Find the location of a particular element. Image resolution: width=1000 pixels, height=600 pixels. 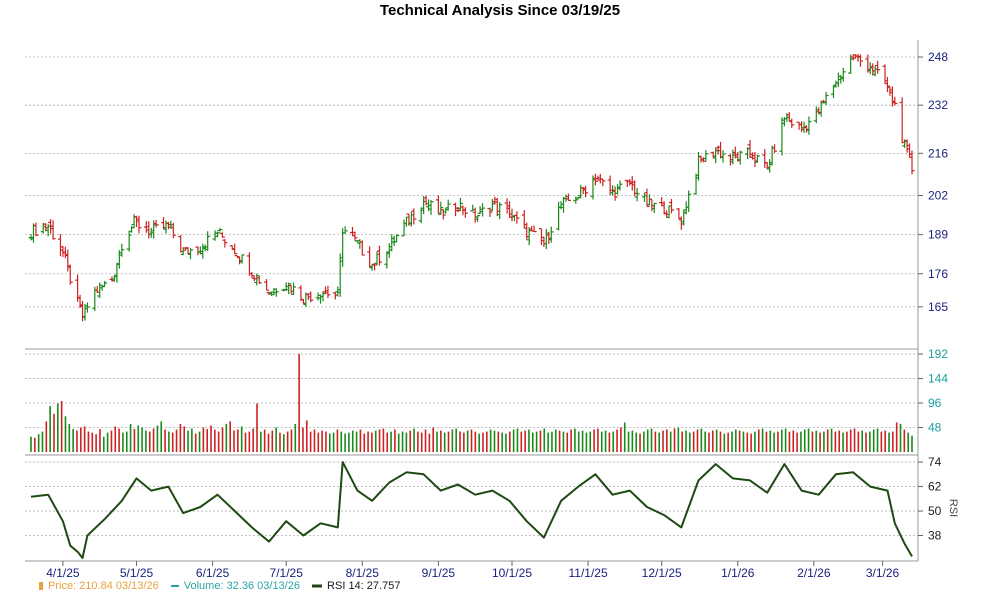

chart-title: Technical Analysis Since 03/19/25 is located at coordinates (500, 10).